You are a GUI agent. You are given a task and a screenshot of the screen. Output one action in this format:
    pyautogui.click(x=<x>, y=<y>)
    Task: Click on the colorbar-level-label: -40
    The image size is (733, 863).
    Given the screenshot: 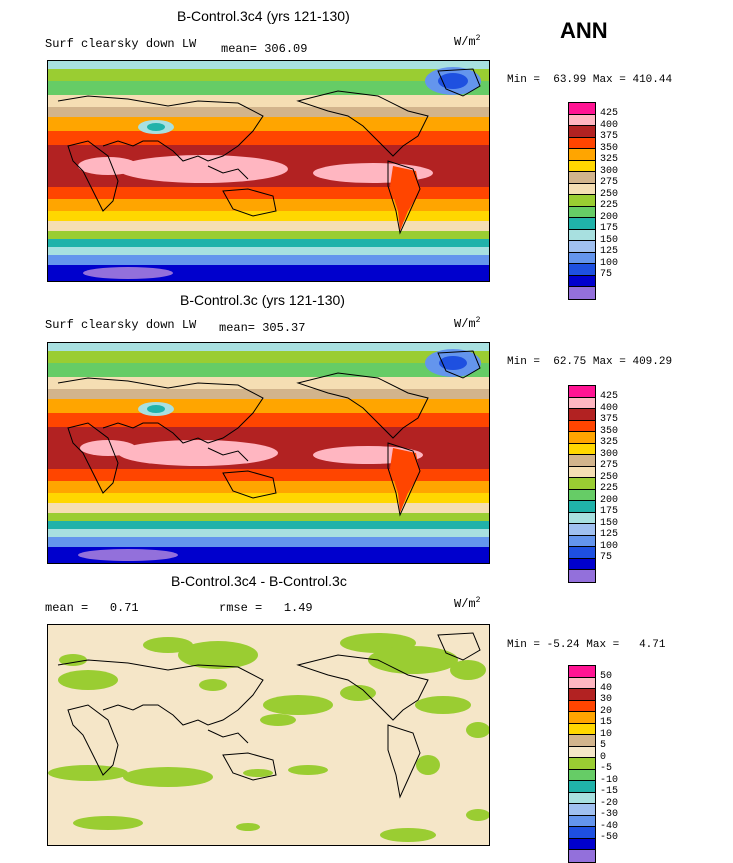 What is the action you would take?
    pyautogui.click(x=609, y=826)
    